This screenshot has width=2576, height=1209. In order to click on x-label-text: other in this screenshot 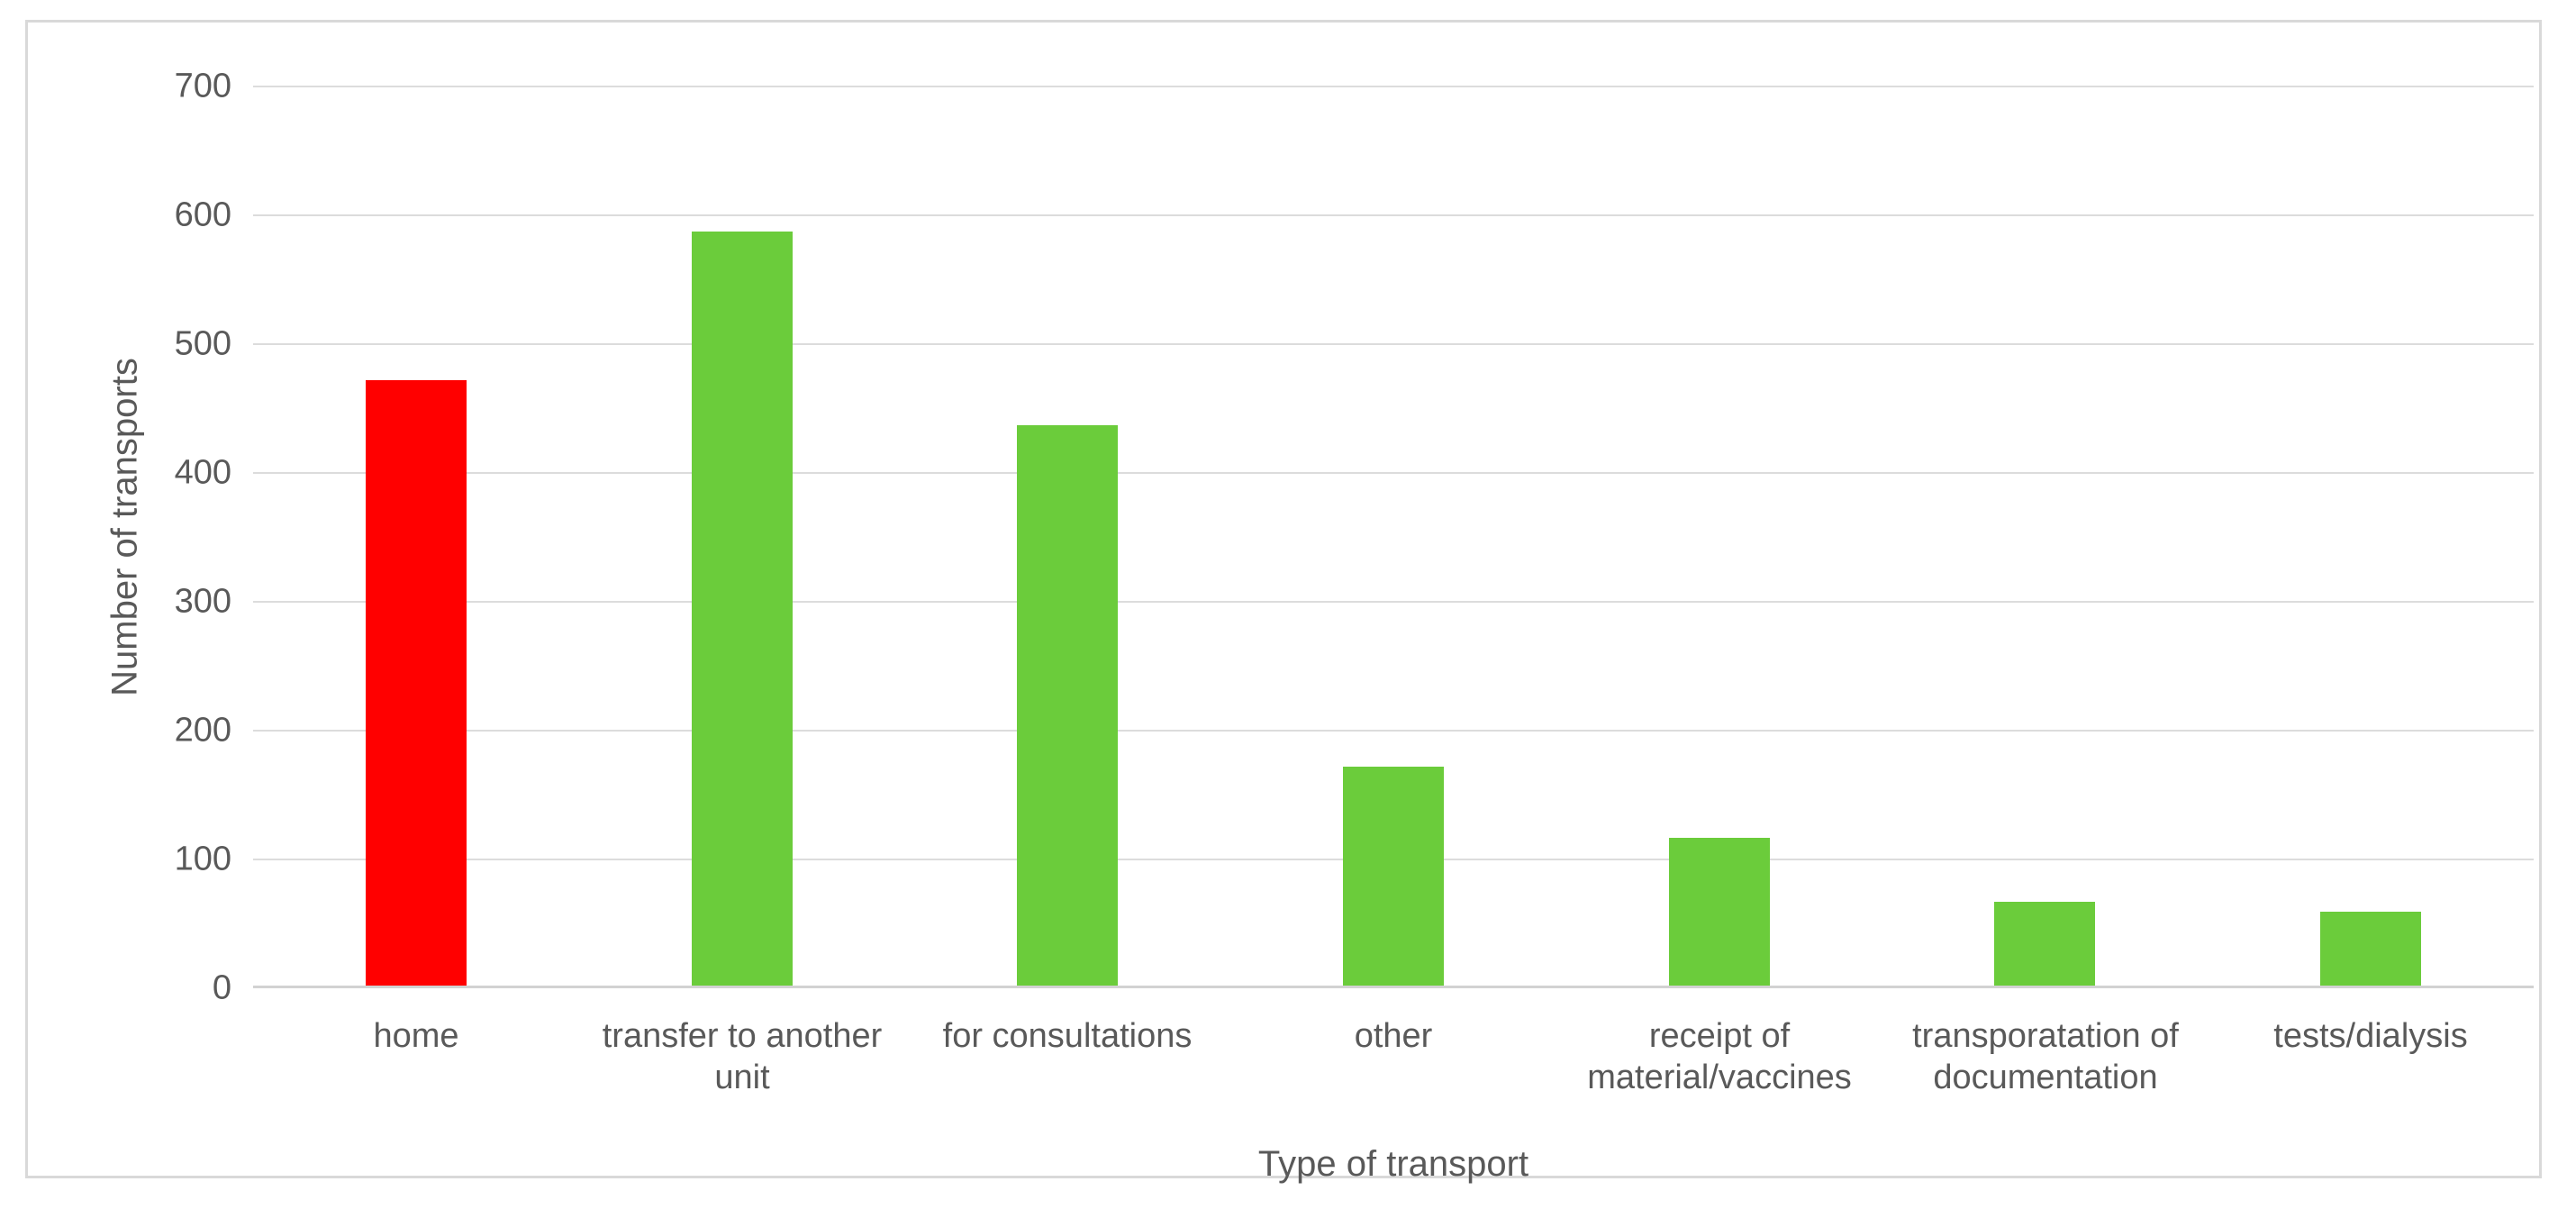, I will do `click(1393, 1036)`.